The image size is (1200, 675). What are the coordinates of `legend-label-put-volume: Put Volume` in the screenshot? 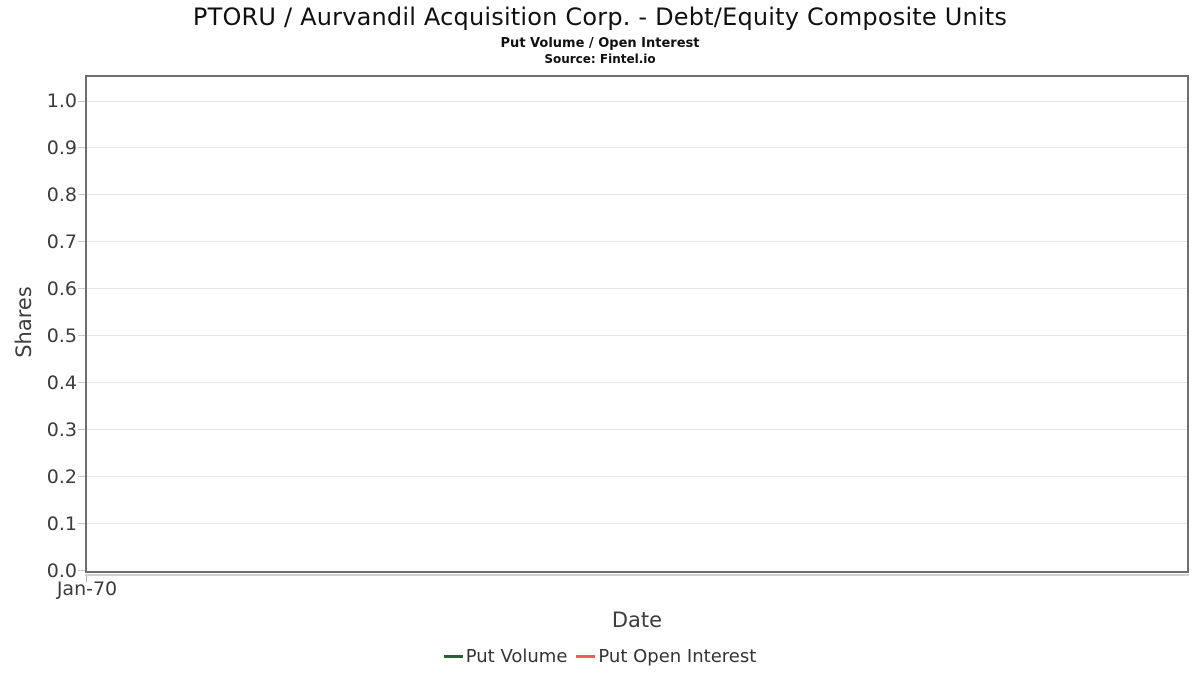 It's located at (516, 656).